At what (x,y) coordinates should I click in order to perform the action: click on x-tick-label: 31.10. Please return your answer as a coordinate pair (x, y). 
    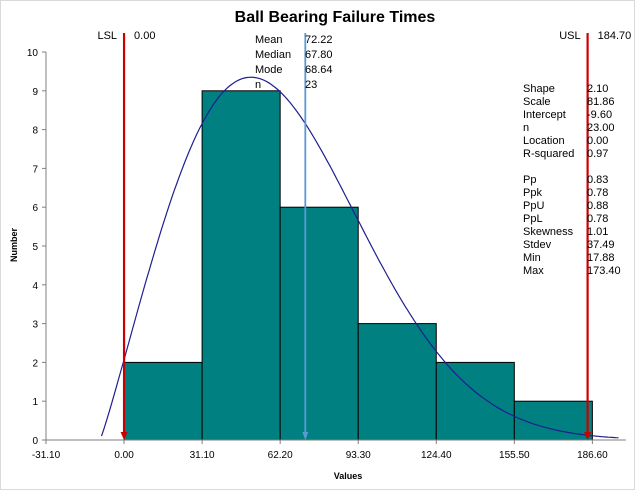
    Looking at the image, I should click on (202, 455).